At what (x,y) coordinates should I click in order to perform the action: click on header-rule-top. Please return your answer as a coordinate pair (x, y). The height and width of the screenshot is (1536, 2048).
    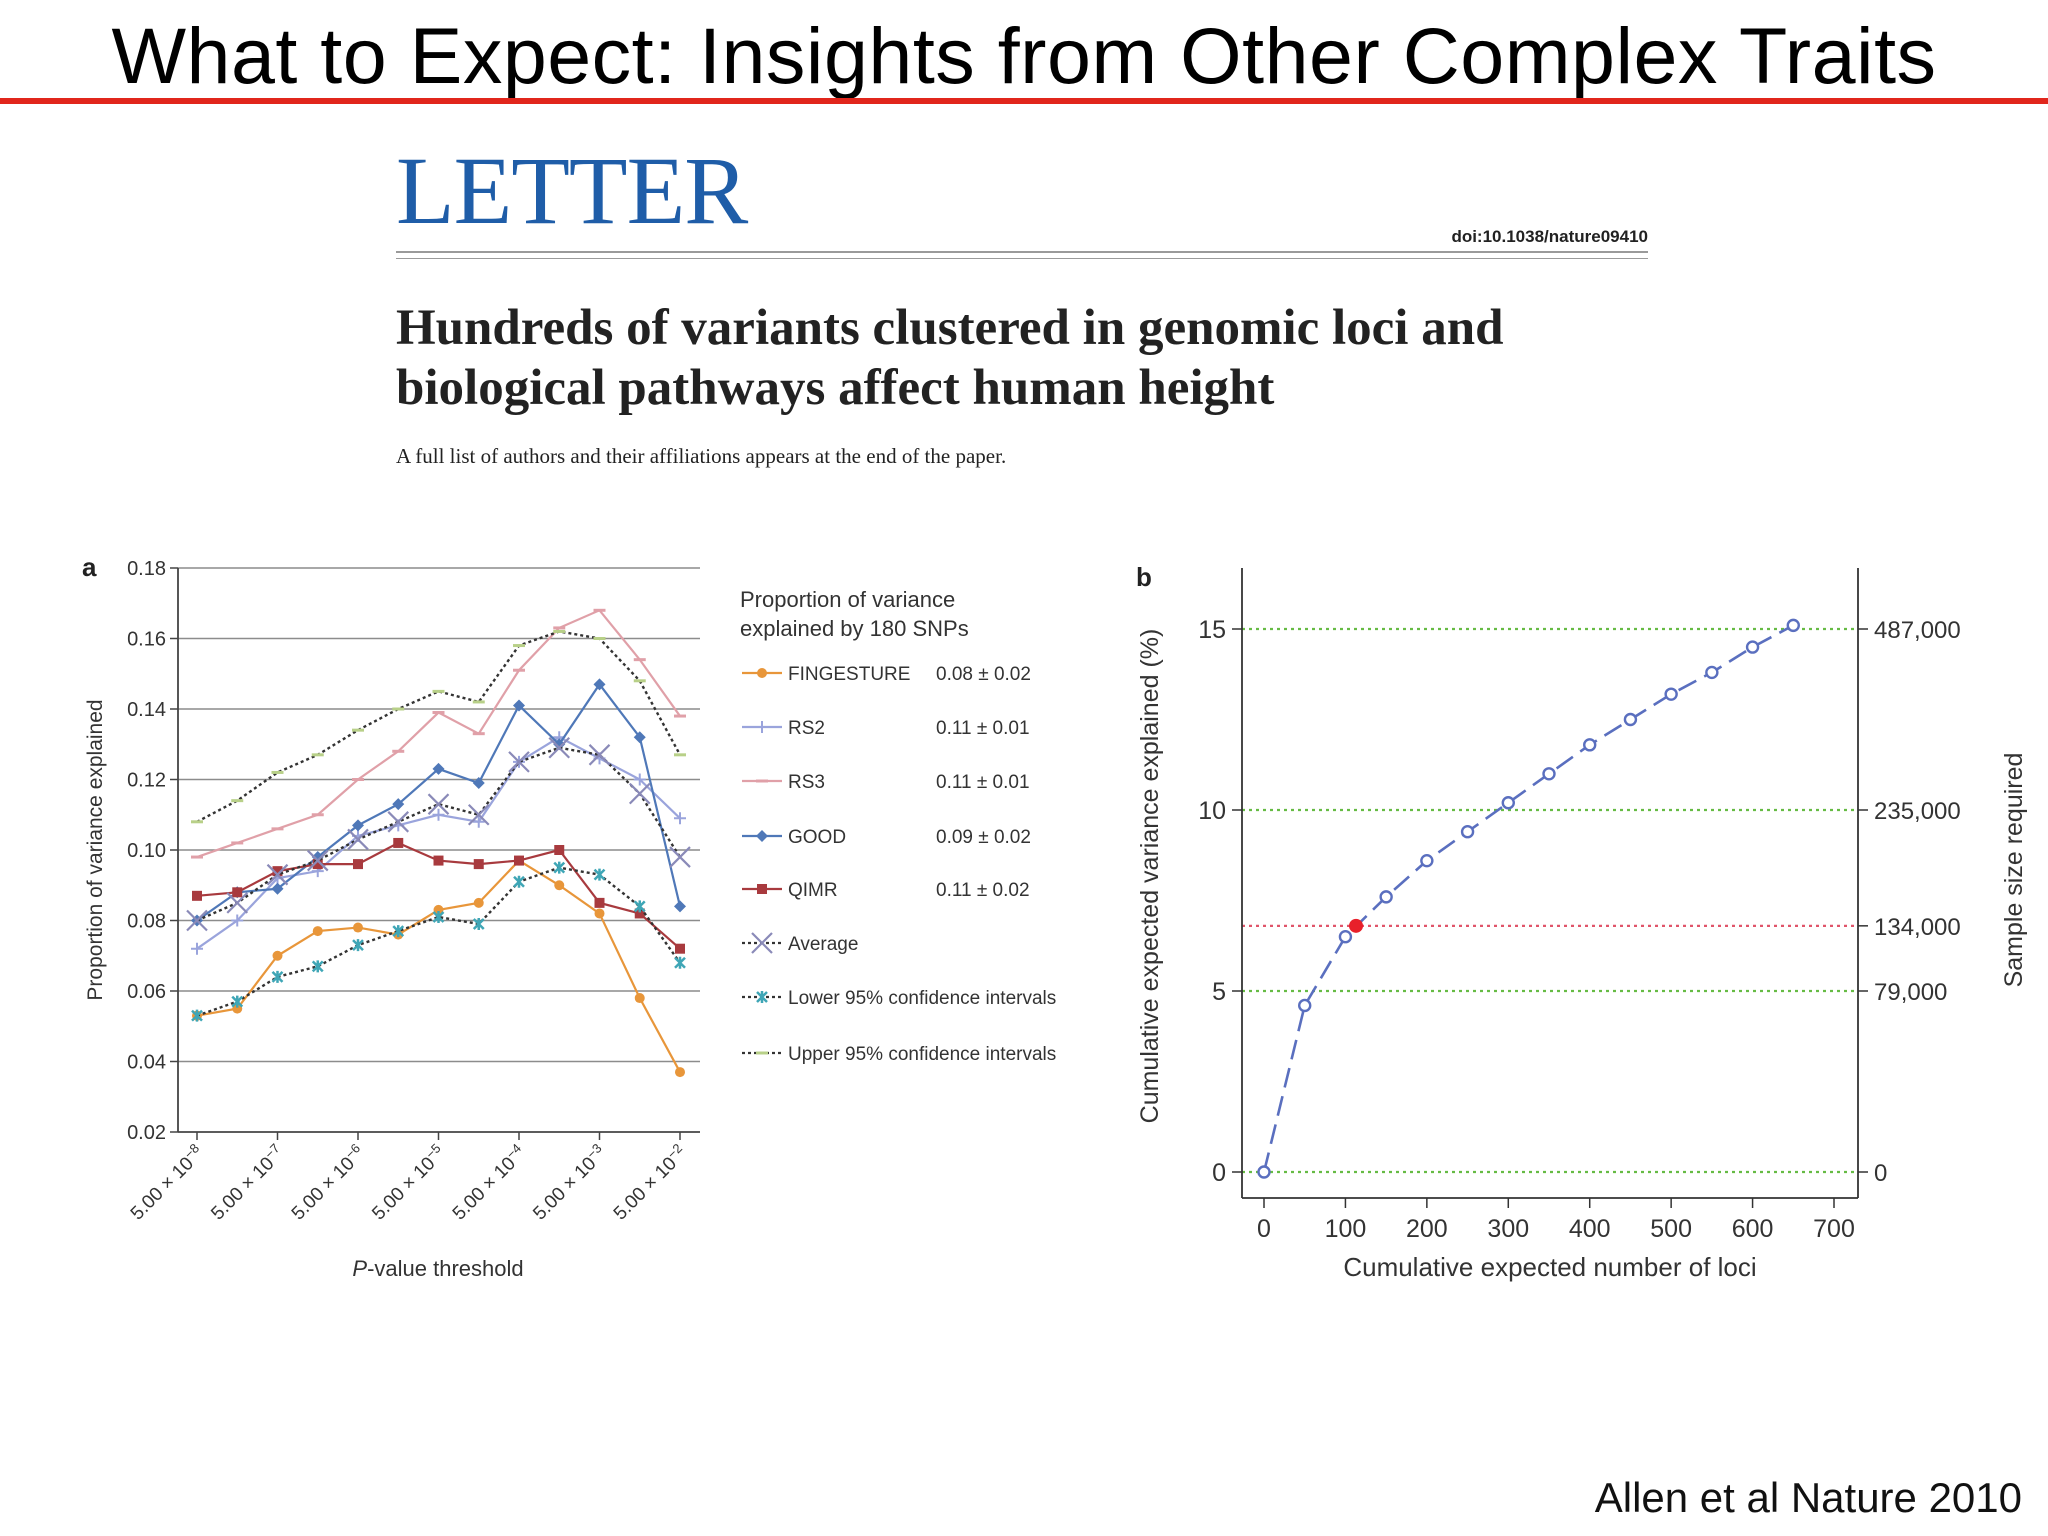
    Looking at the image, I should click on (1022, 252).